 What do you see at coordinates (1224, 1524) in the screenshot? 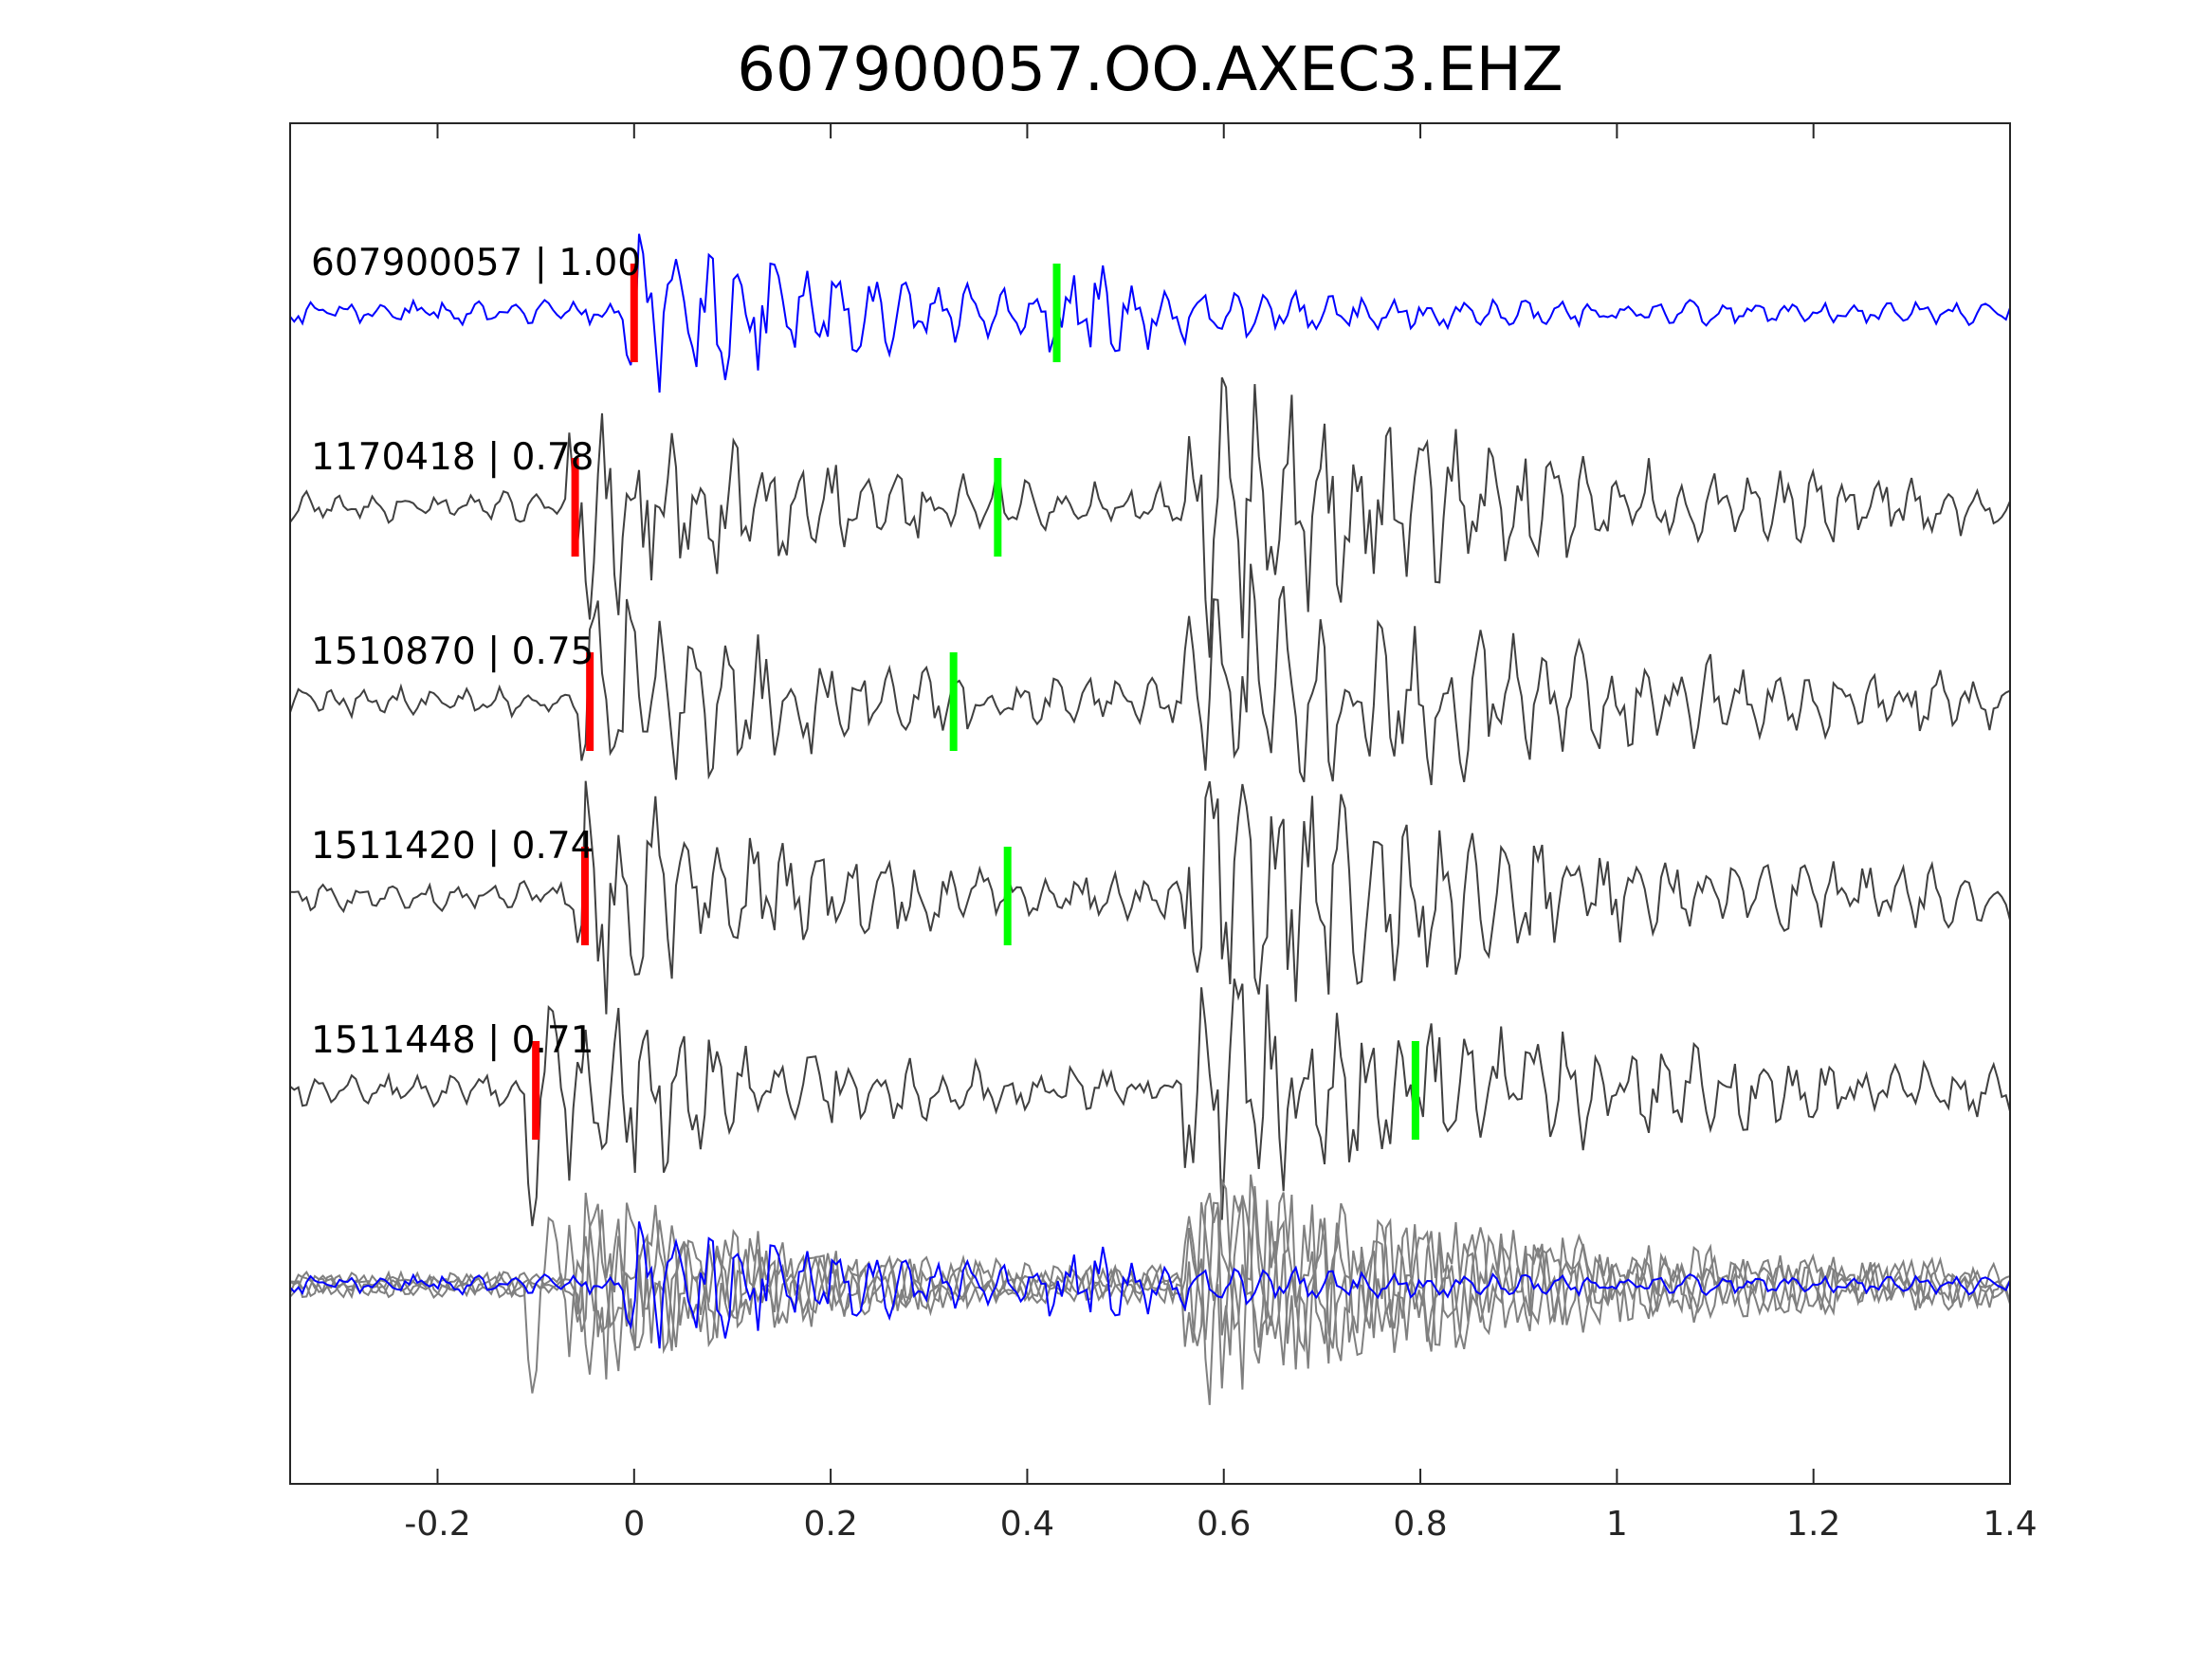
I see `x-tick-label: 0.6` at bounding box center [1224, 1524].